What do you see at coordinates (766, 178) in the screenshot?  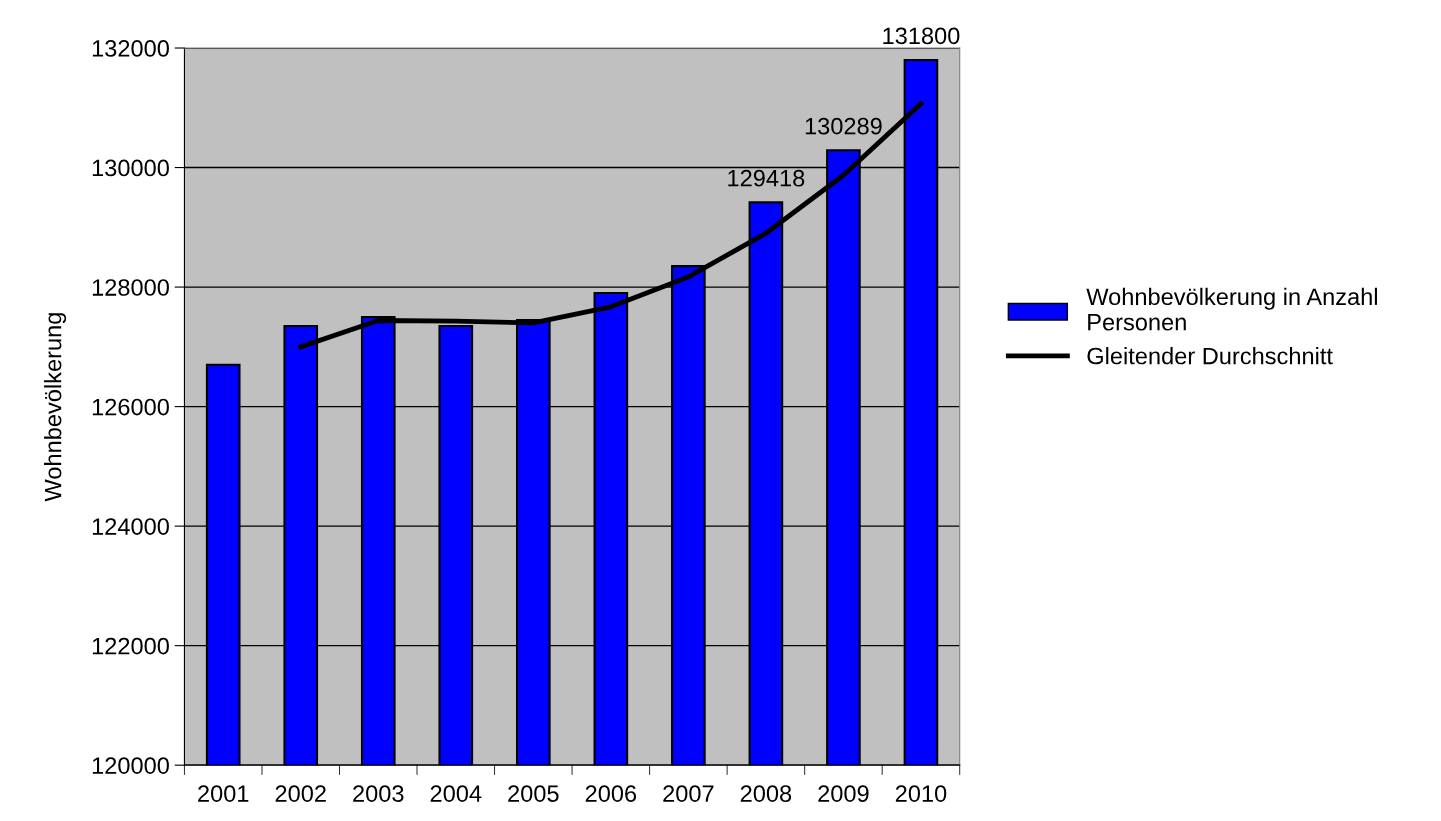 I see `data-label: 129418` at bounding box center [766, 178].